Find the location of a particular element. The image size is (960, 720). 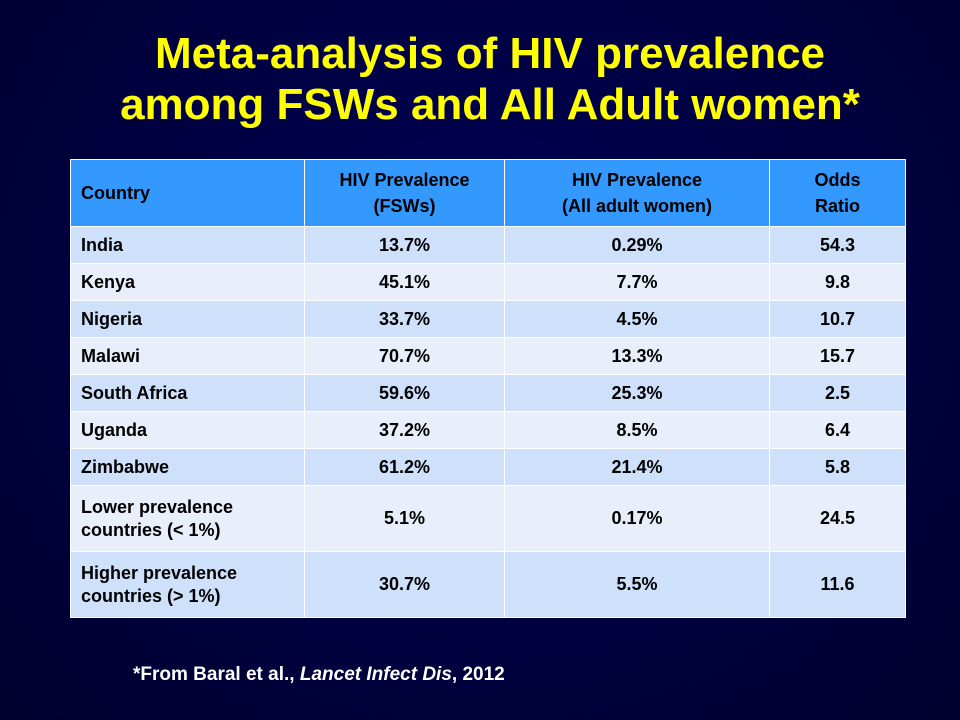

women-prevalence-cell: 13.3% is located at coordinates (637, 356).